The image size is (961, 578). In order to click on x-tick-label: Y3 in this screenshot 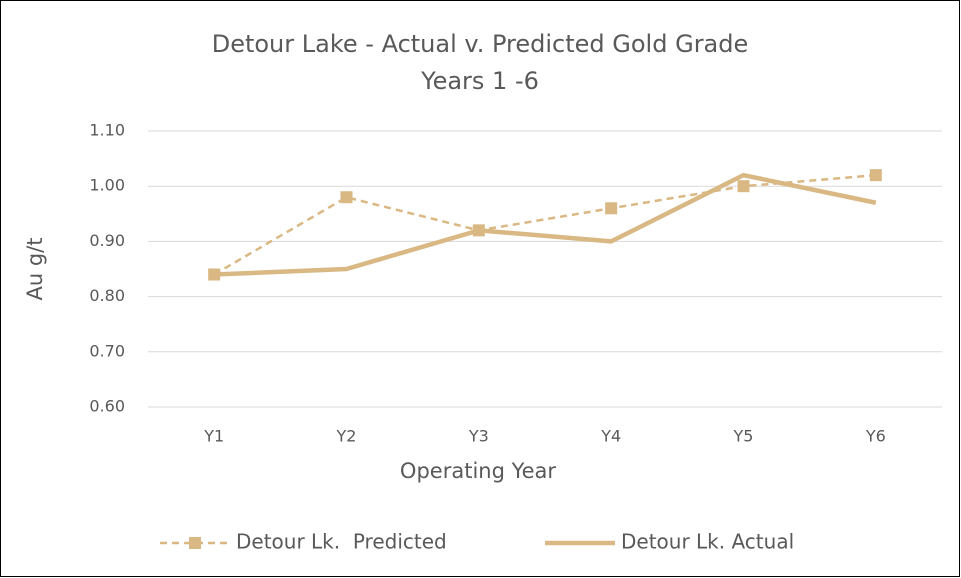, I will do `click(478, 436)`.